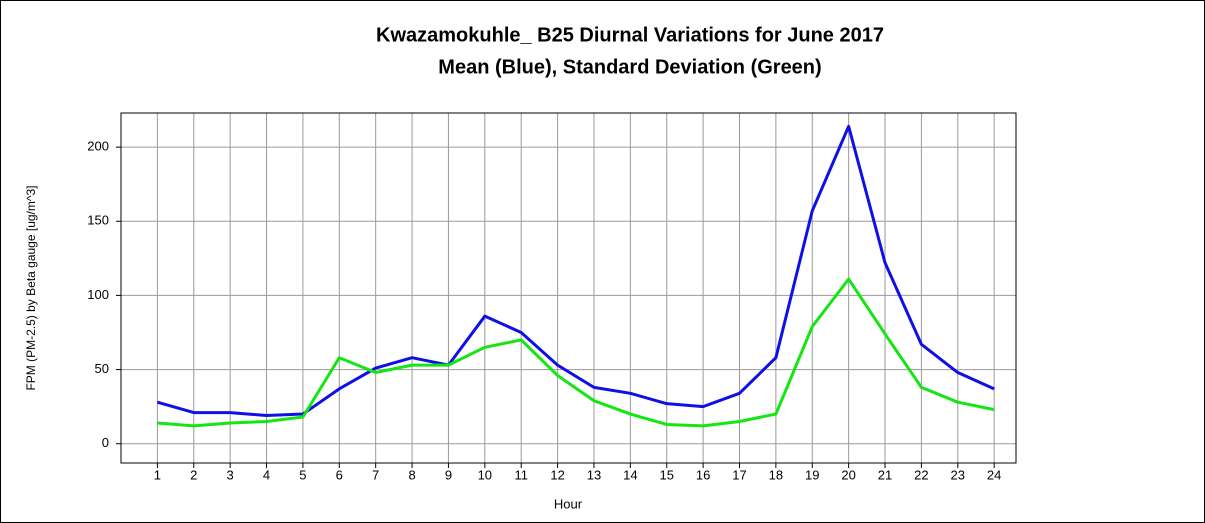 The height and width of the screenshot is (523, 1205). Describe the element at coordinates (230, 474) in the screenshot. I see `x-tick-label: 3` at that location.